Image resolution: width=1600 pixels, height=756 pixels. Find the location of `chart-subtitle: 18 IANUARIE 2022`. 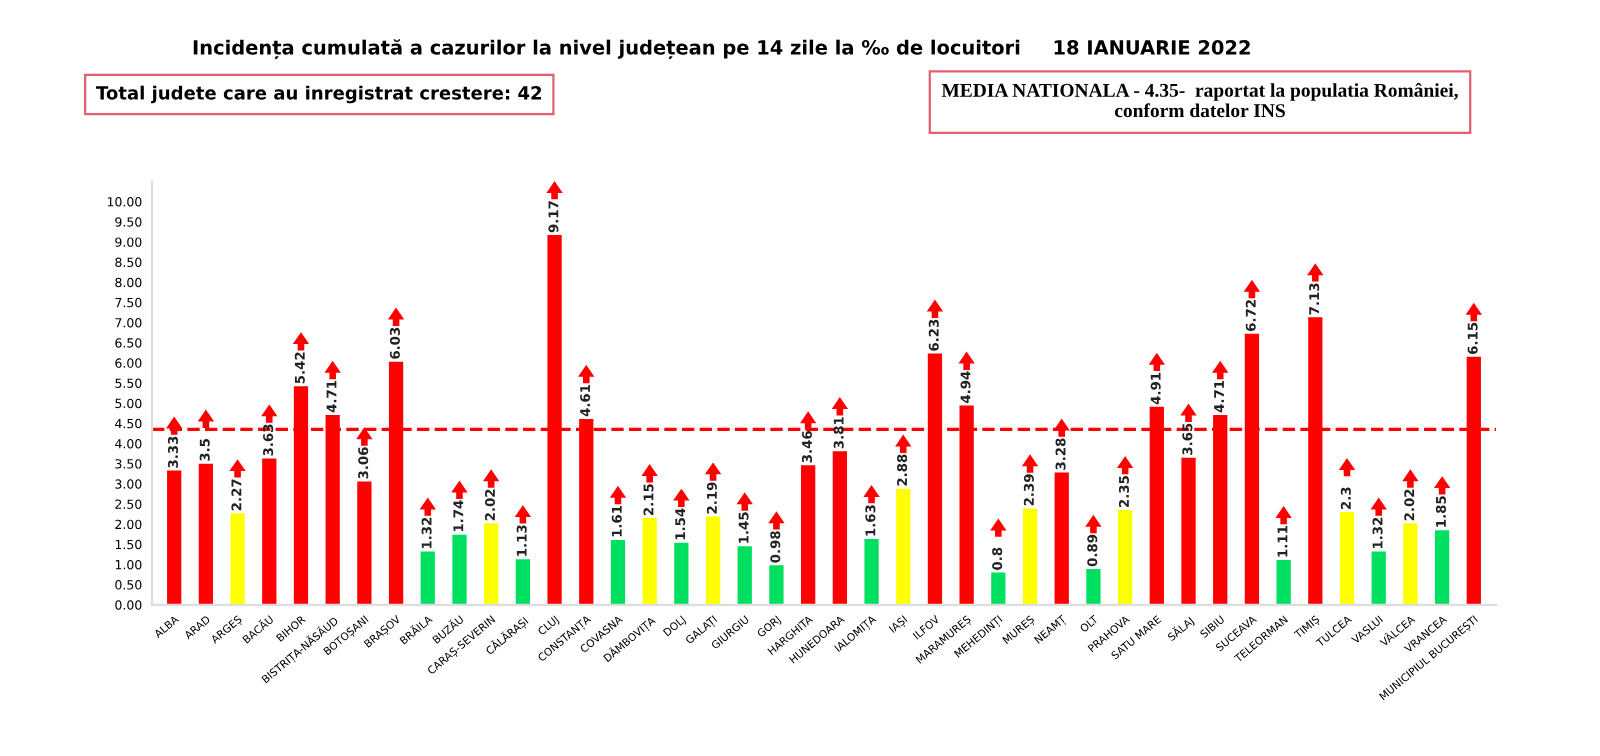

chart-subtitle: 18 IANUARIE 2022 is located at coordinates (1152, 47).